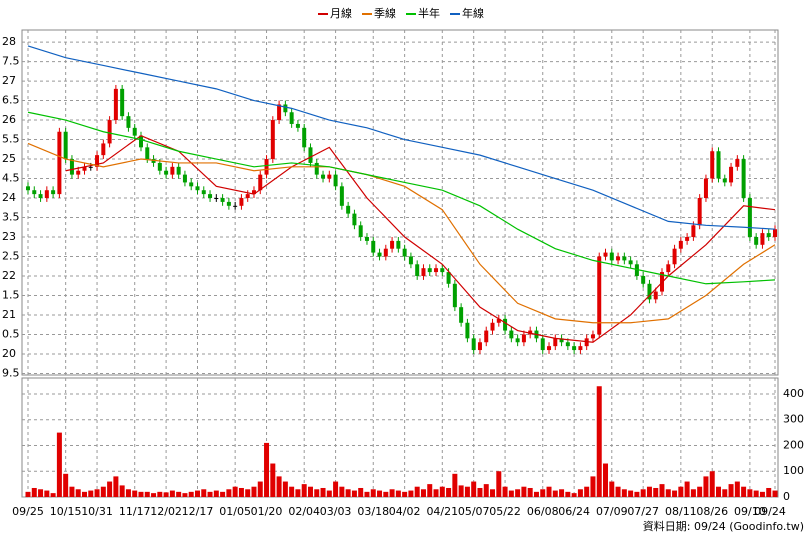 This screenshot has height=540, width=808. Describe the element at coordinates (97, 511) in the screenshot. I see `x-tick-label: 10/31` at that location.